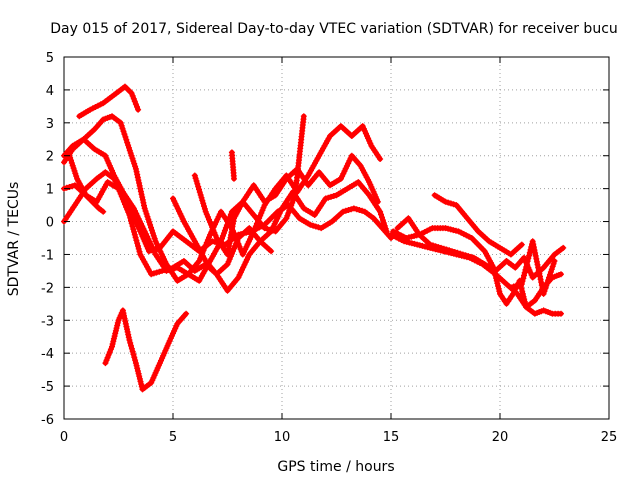 The height and width of the screenshot is (485, 640). Describe the element at coordinates (500, 437) in the screenshot. I see `x-tick-label: 20` at that location.